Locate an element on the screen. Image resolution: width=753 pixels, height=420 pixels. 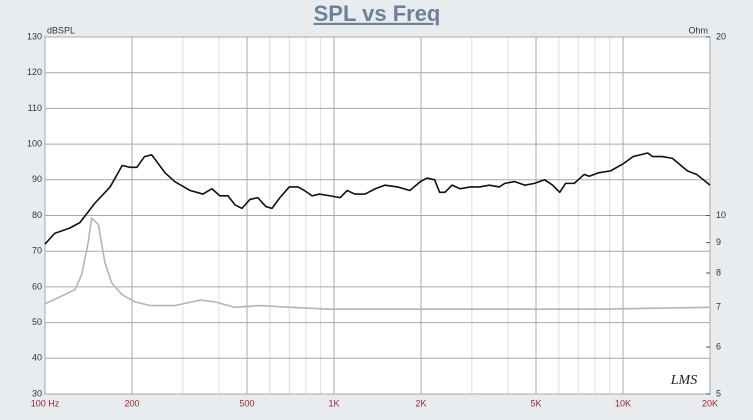
y2-tick-label: 7 is located at coordinates (718, 307).